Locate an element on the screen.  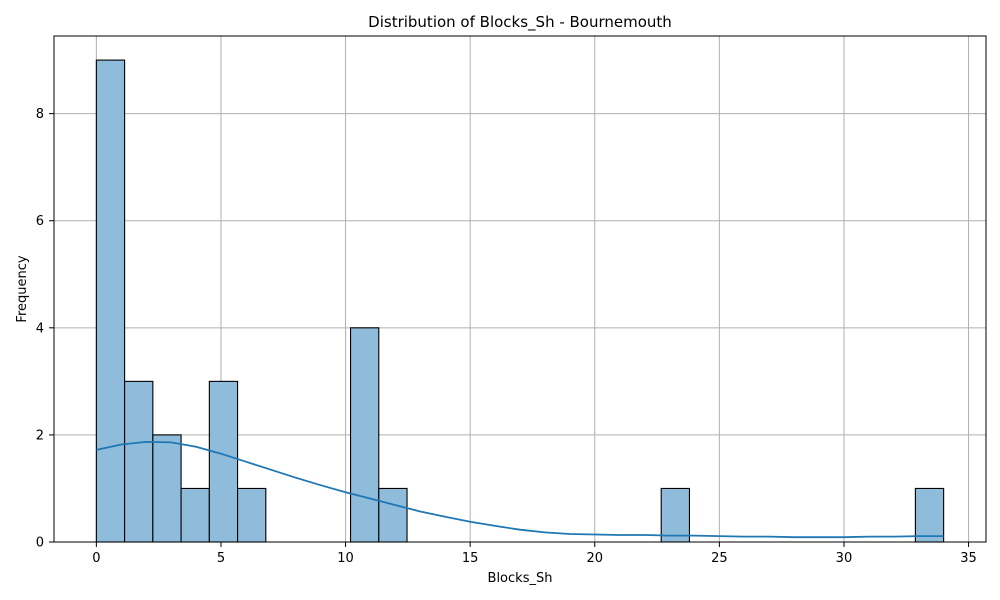
x-tick-label: 35 is located at coordinates (968, 558).